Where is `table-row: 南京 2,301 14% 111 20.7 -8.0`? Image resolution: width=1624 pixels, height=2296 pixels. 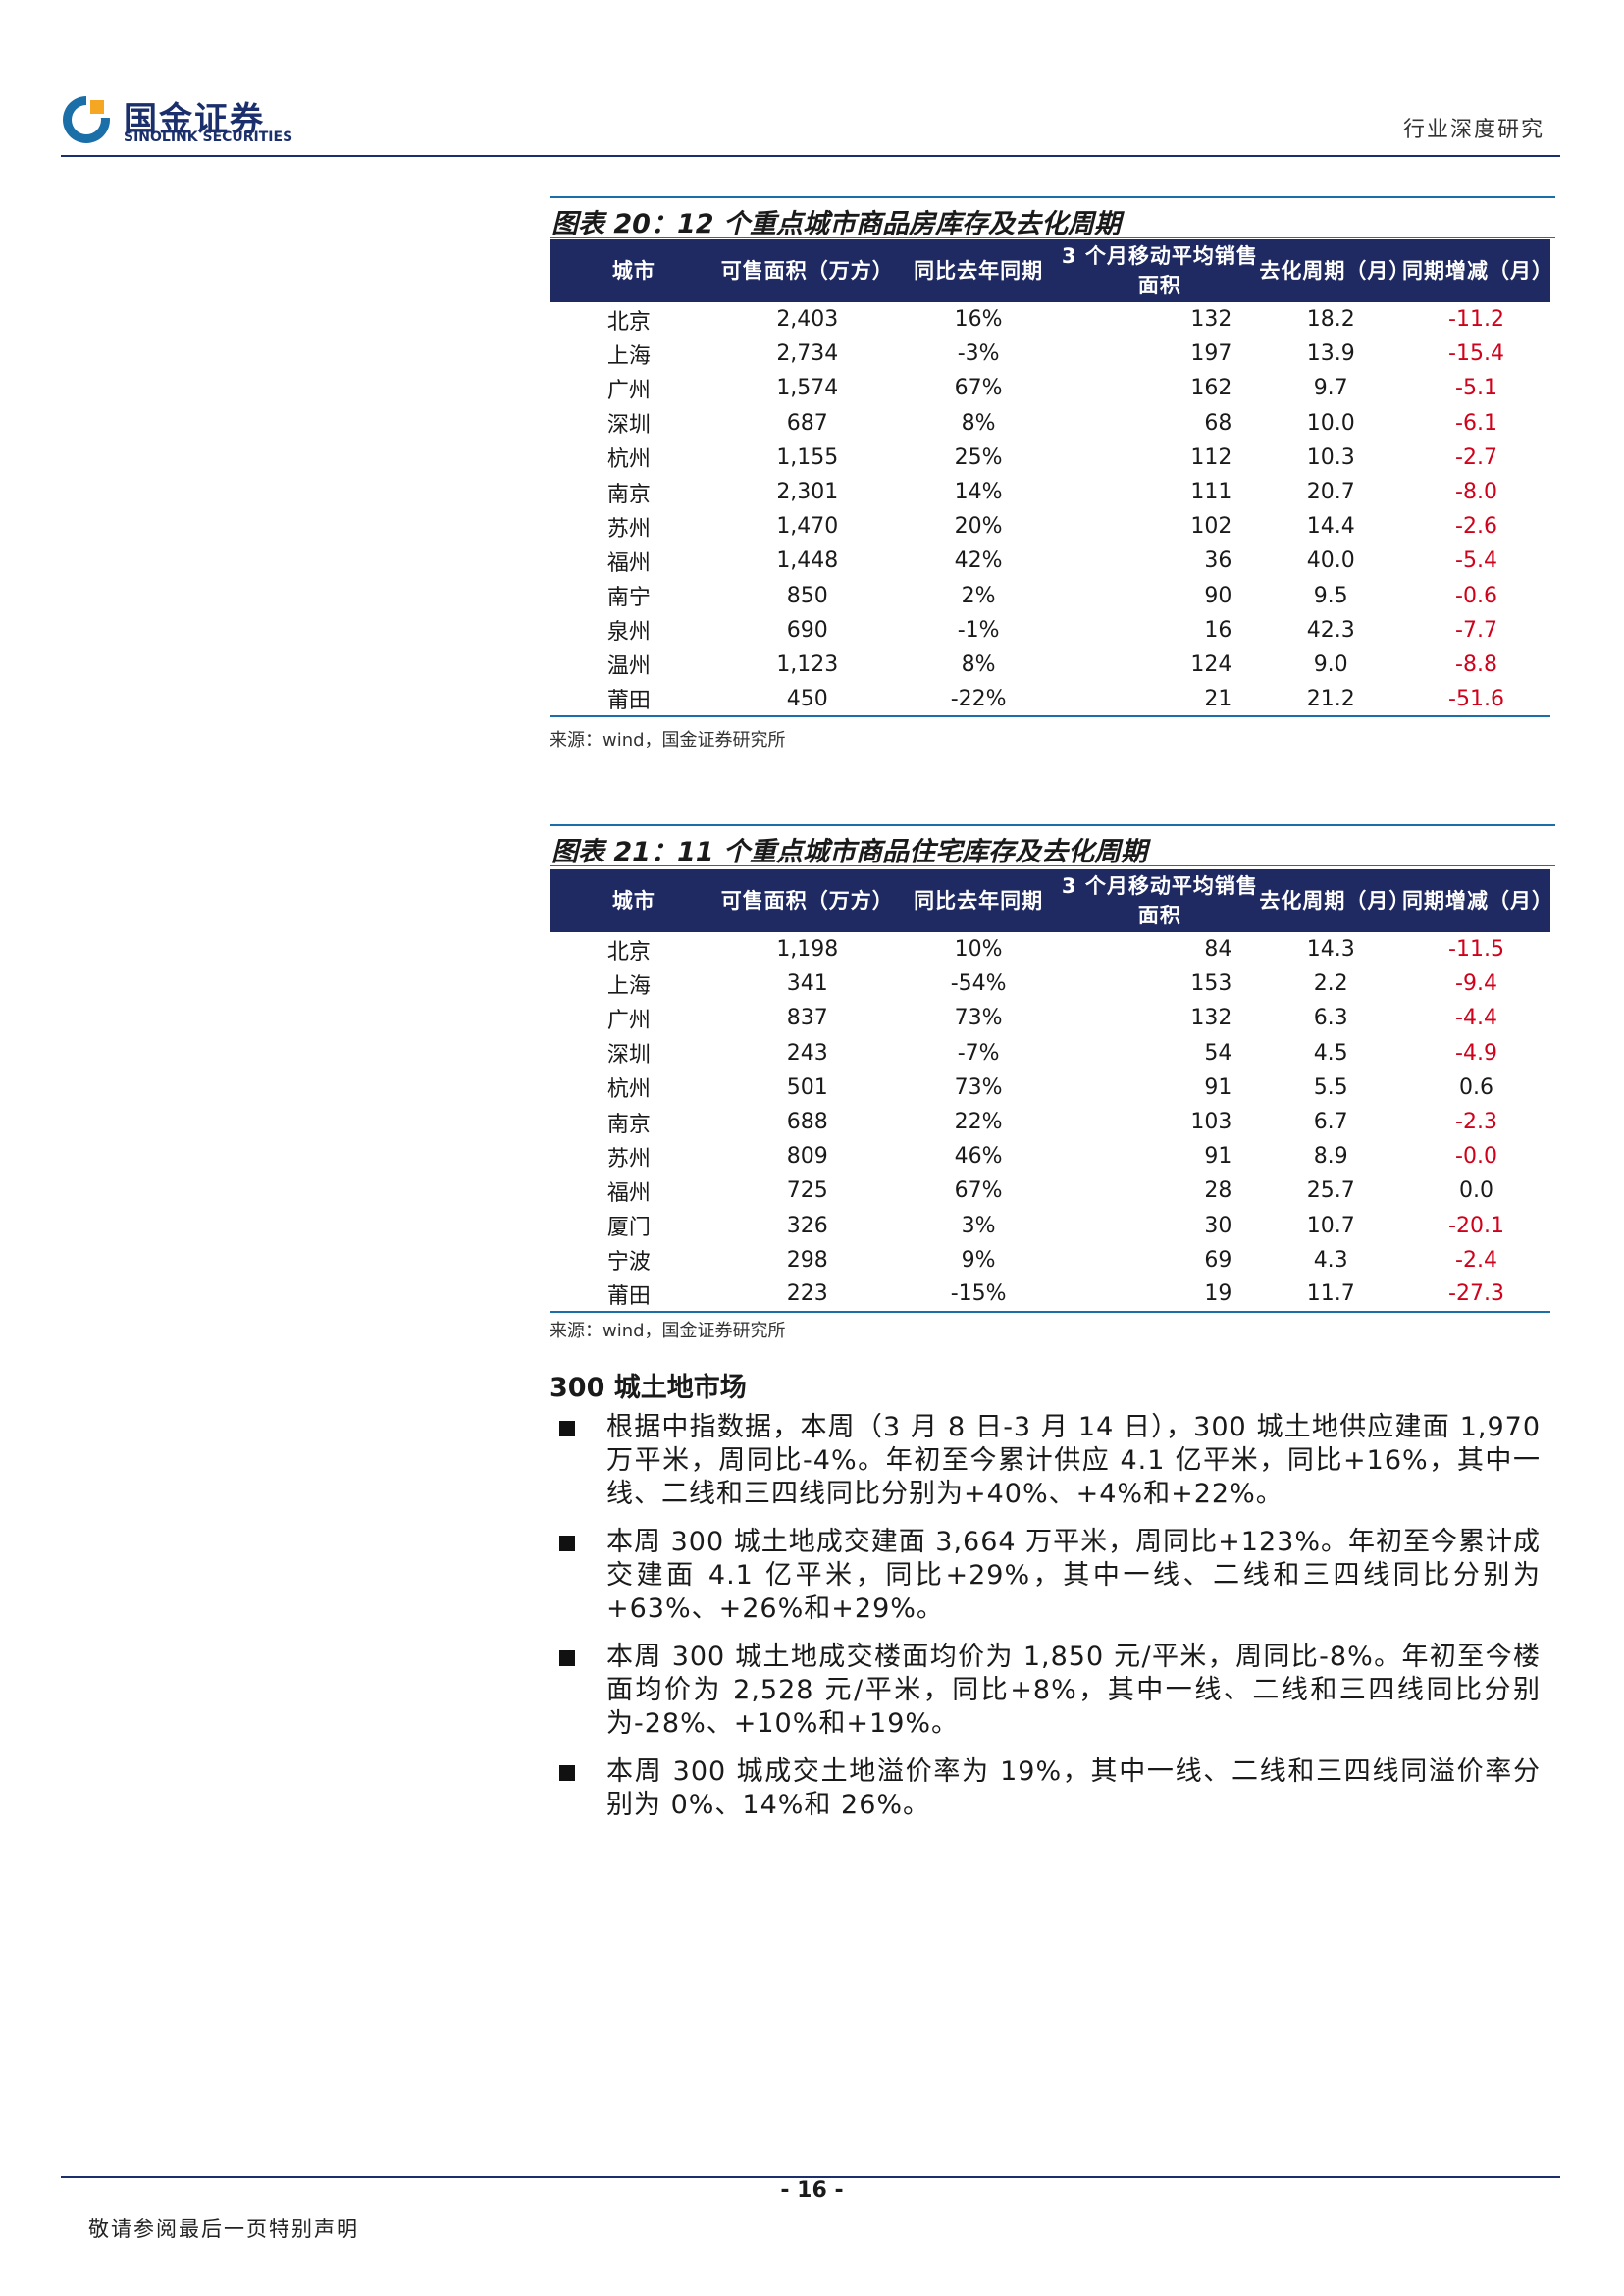
table-row: 南京 2,301 14% 111 20.7 -8.0 is located at coordinates (1050, 492).